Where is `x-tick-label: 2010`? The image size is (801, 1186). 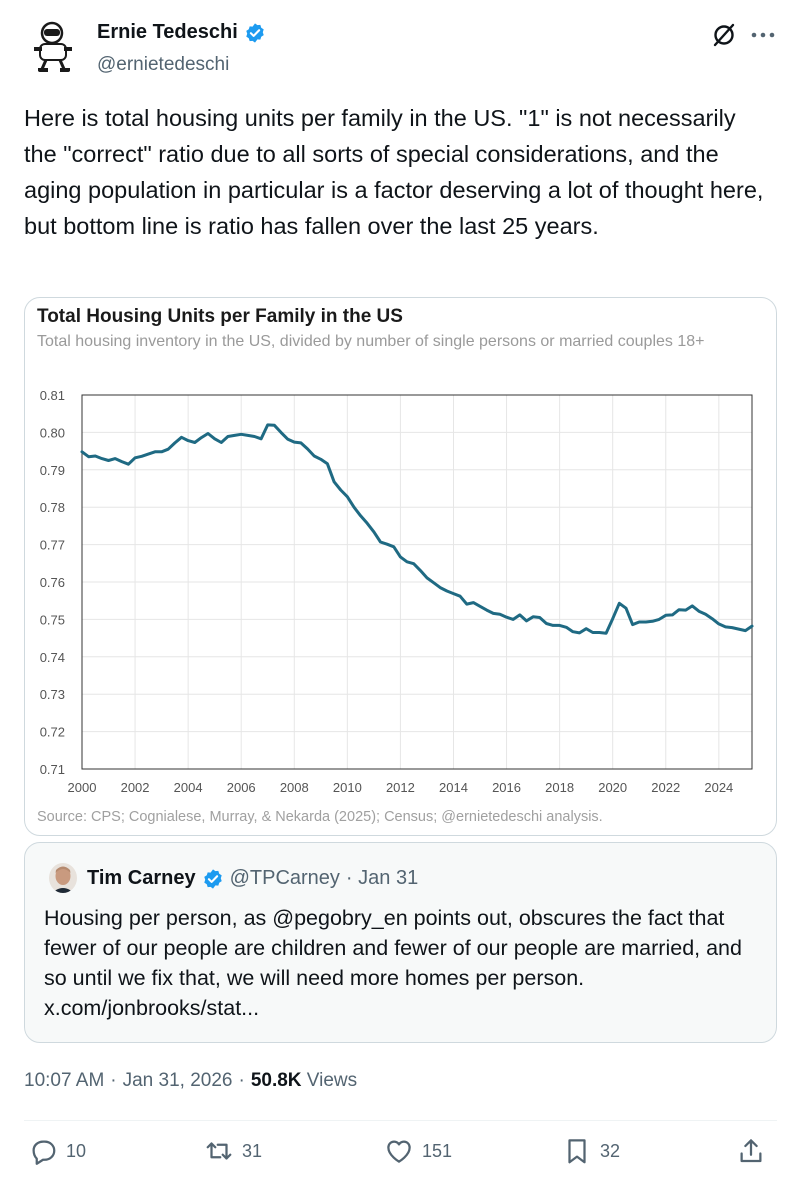
x-tick-label: 2010 is located at coordinates (347, 787).